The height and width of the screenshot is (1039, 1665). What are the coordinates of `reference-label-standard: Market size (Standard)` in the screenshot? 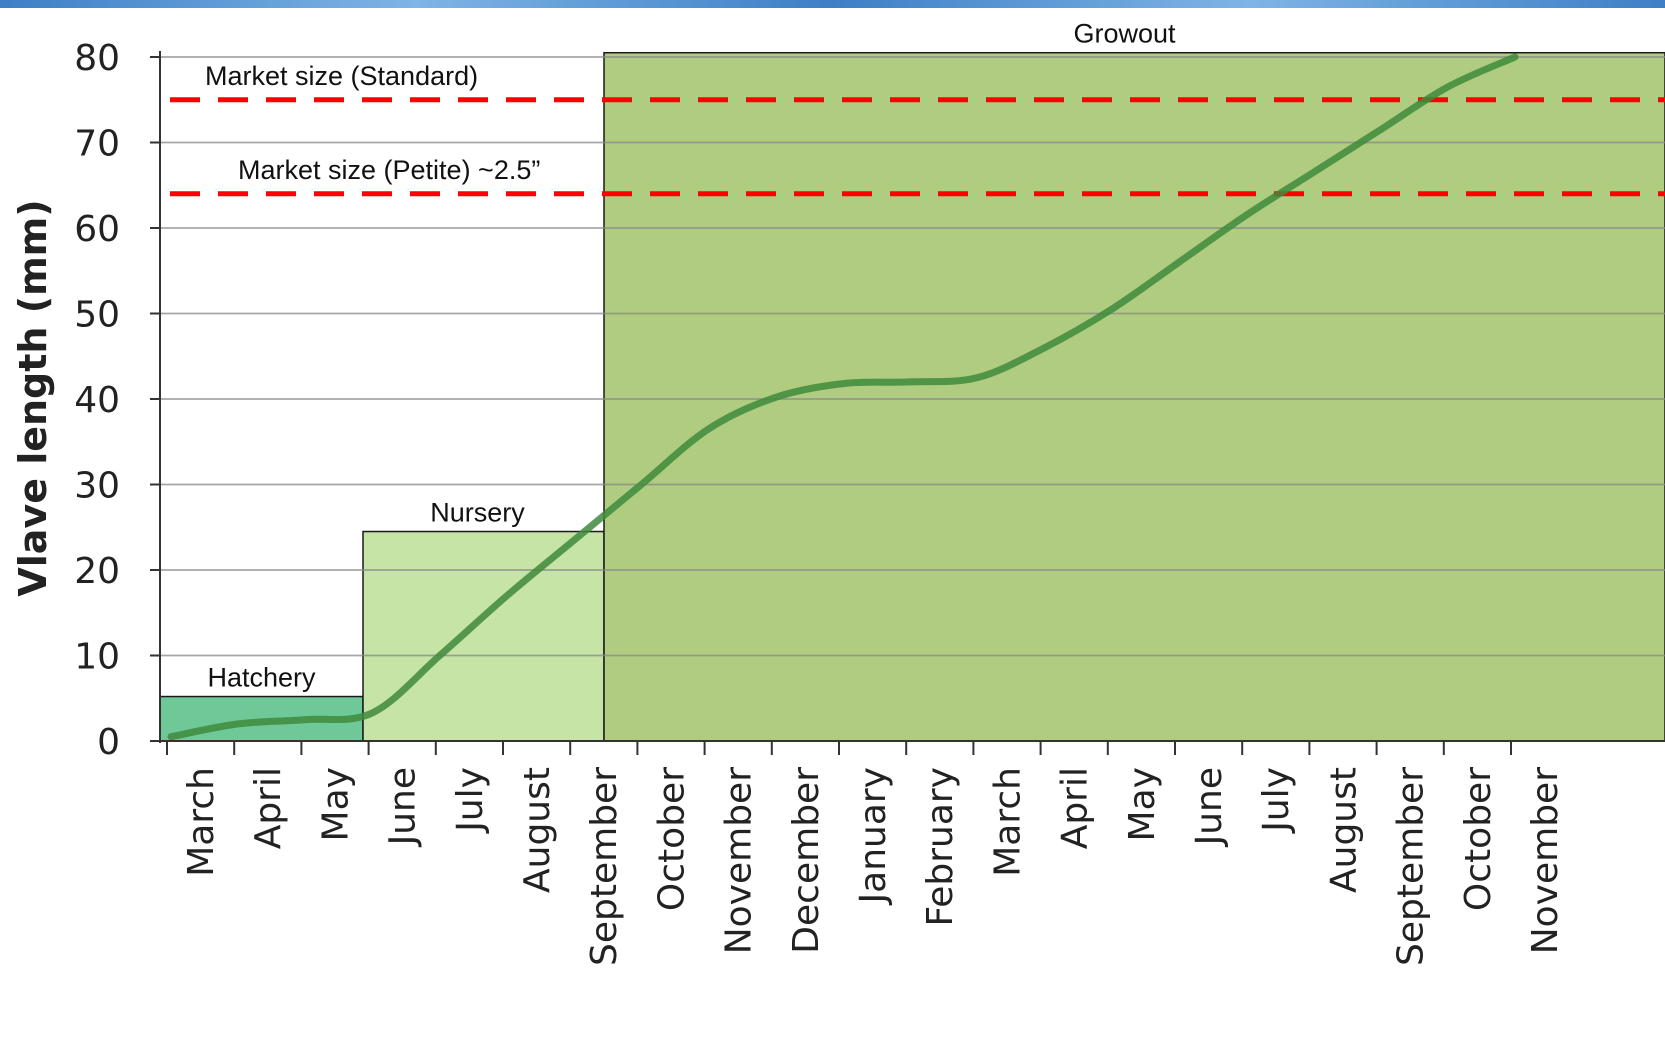 It's located at (341, 76).